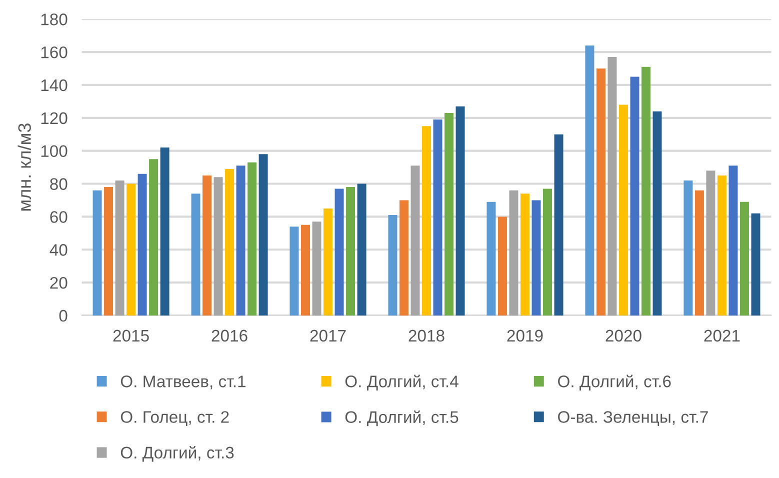  What do you see at coordinates (54, 85) in the screenshot?
I see `y-tick-label: 140` at bounding box center [54, 85].